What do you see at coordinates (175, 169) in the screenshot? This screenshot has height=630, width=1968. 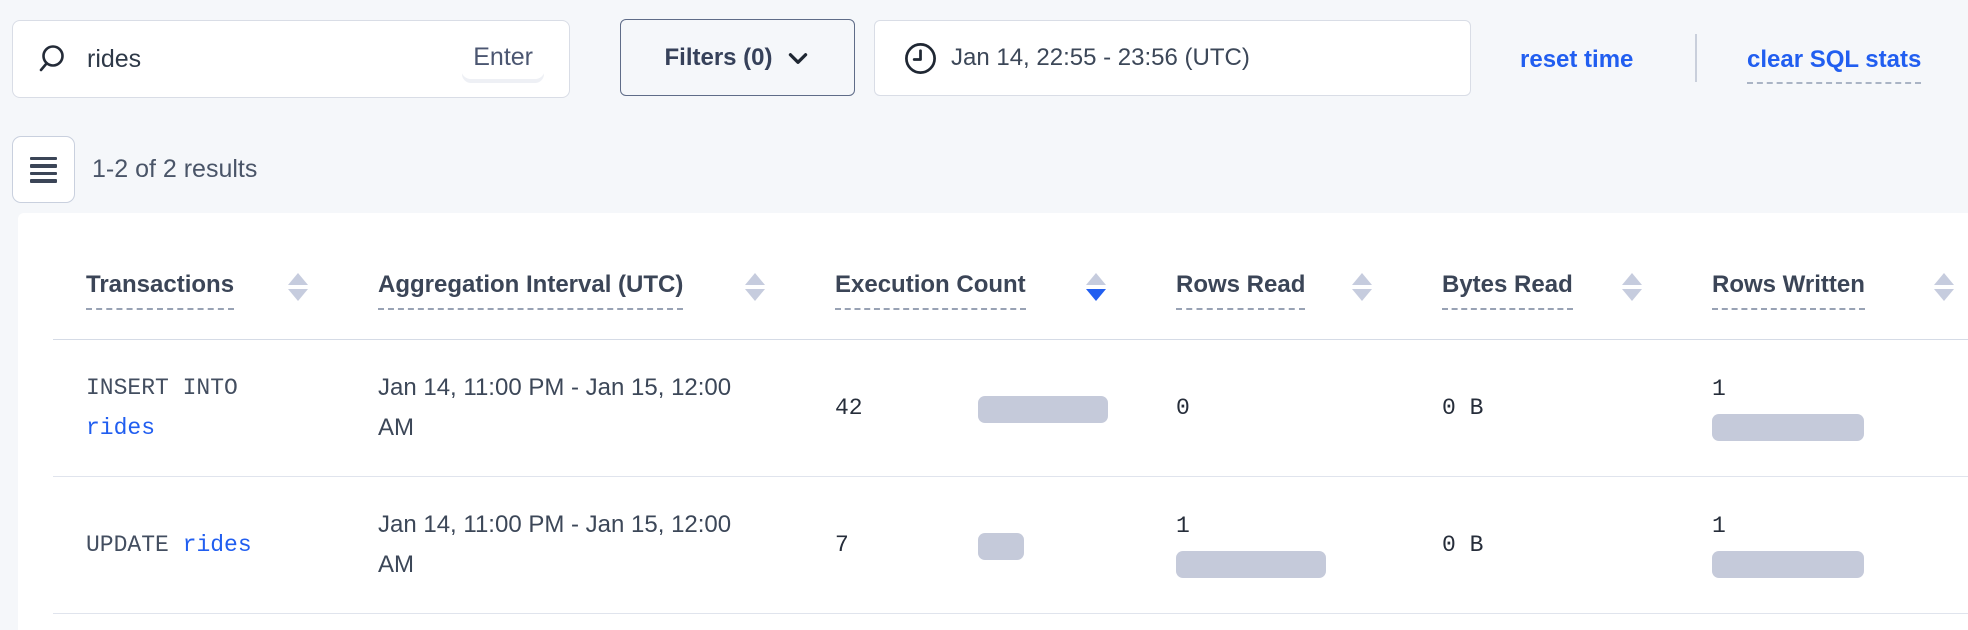 I see `results-count: 1-2 of 2 results` at bounding box center [175, 169].